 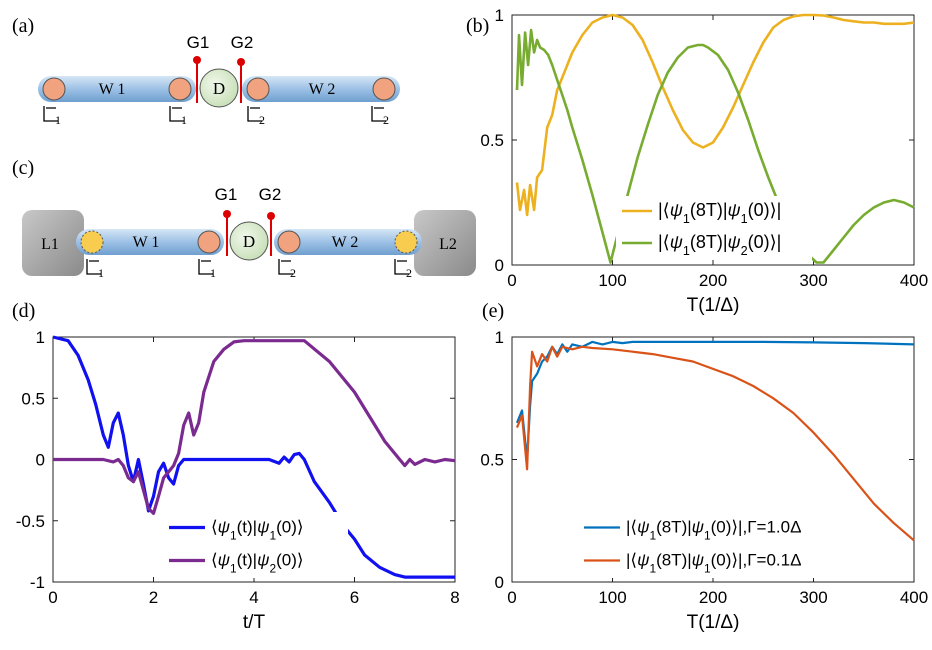 What do you see at coordinates (454, 597) in the screenshot?
I see `x-tick-label: 8` at bounding box center [454, 597].